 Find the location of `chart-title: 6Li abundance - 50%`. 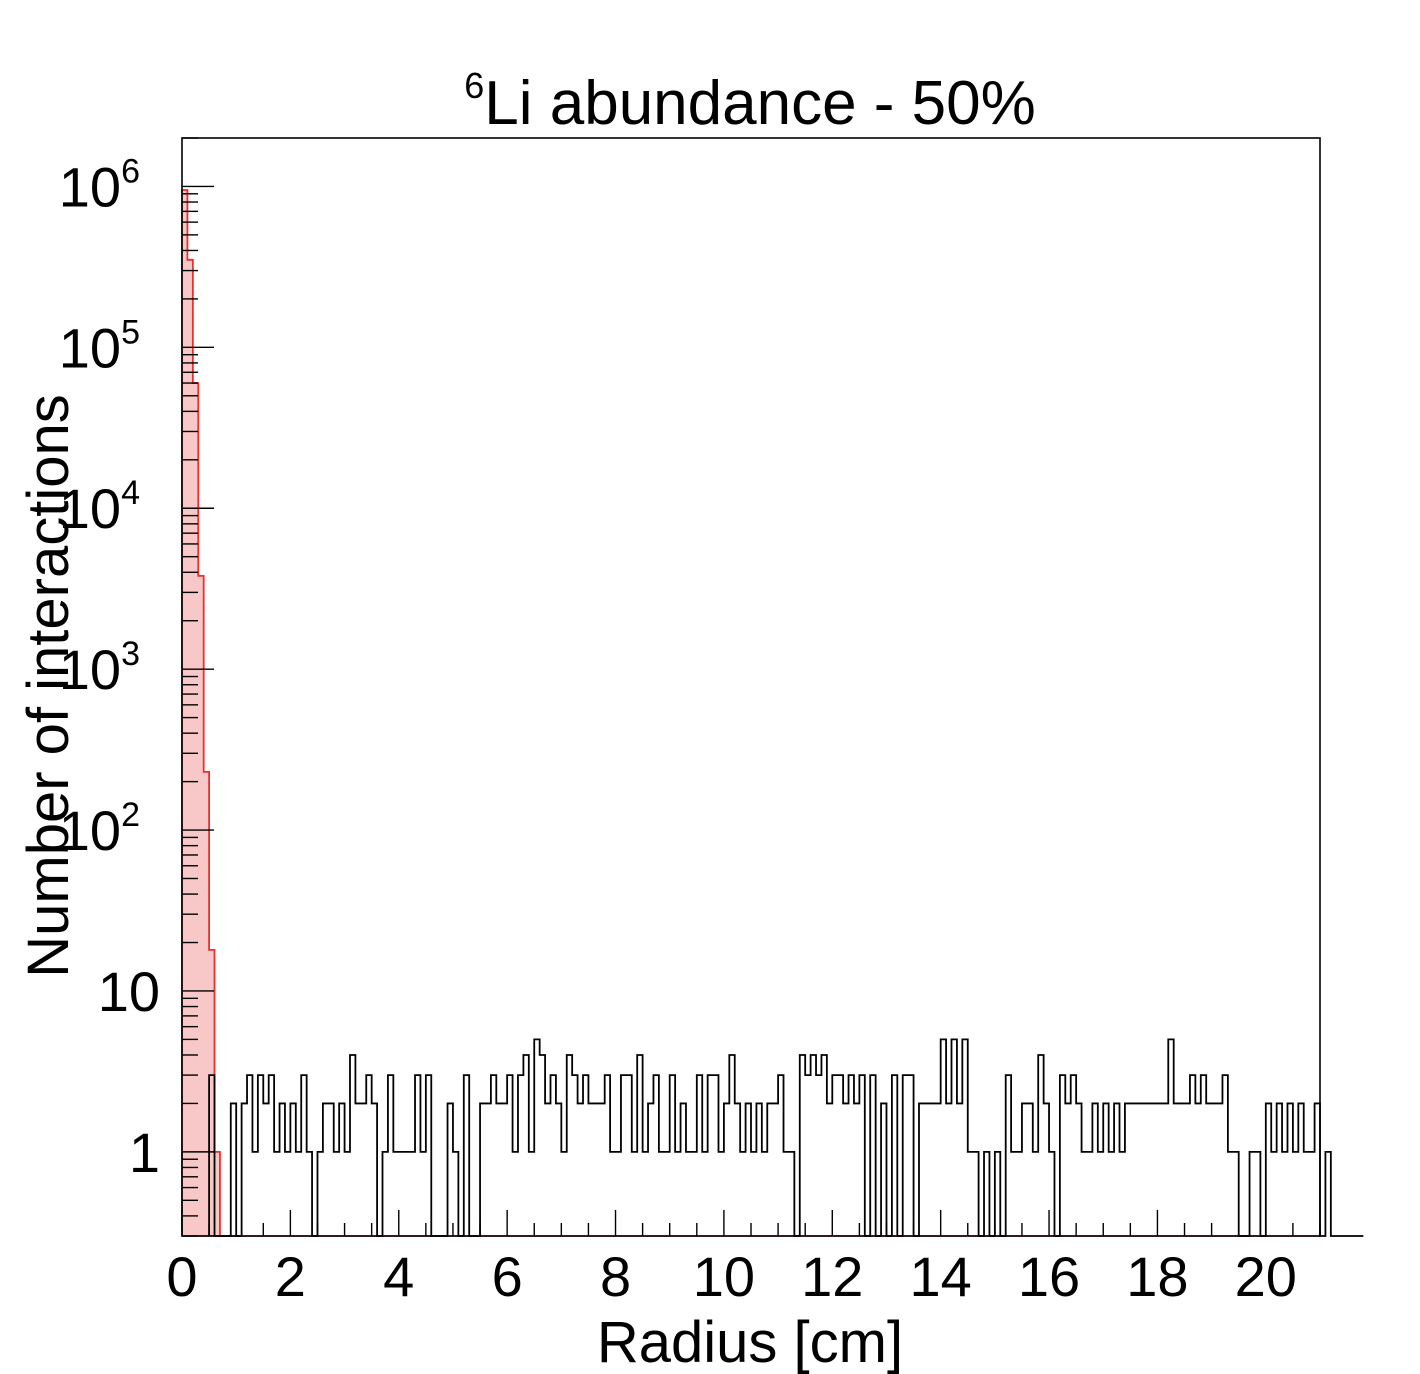

chart-title: 6Li abundance - 50% is located at coordinates (750, 101).